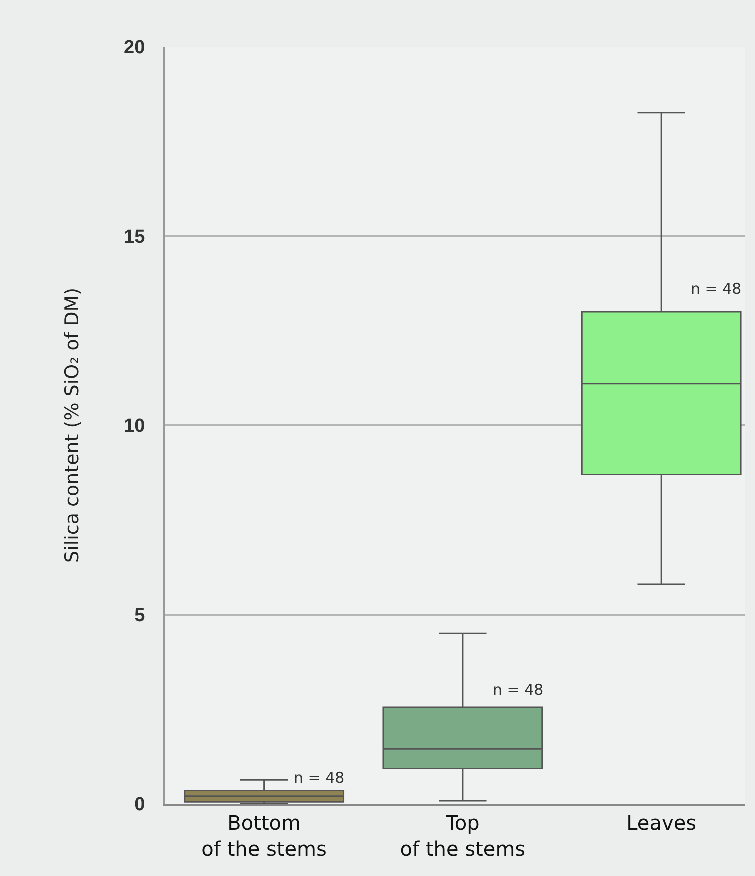 The height and width of the screenshot is (876, 755). What do you see at coordinates (135, 48) in the screenshot?
I see `y-tick-label: 20` at bounding box center [135, 48].